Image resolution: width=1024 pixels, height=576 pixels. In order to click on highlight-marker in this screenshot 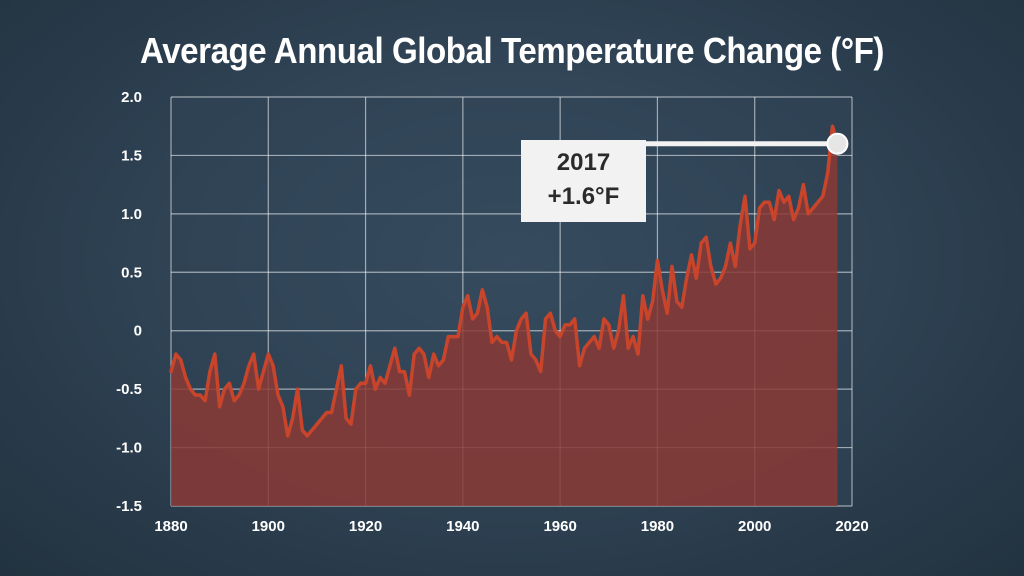, I will do `click(747, 143)`.